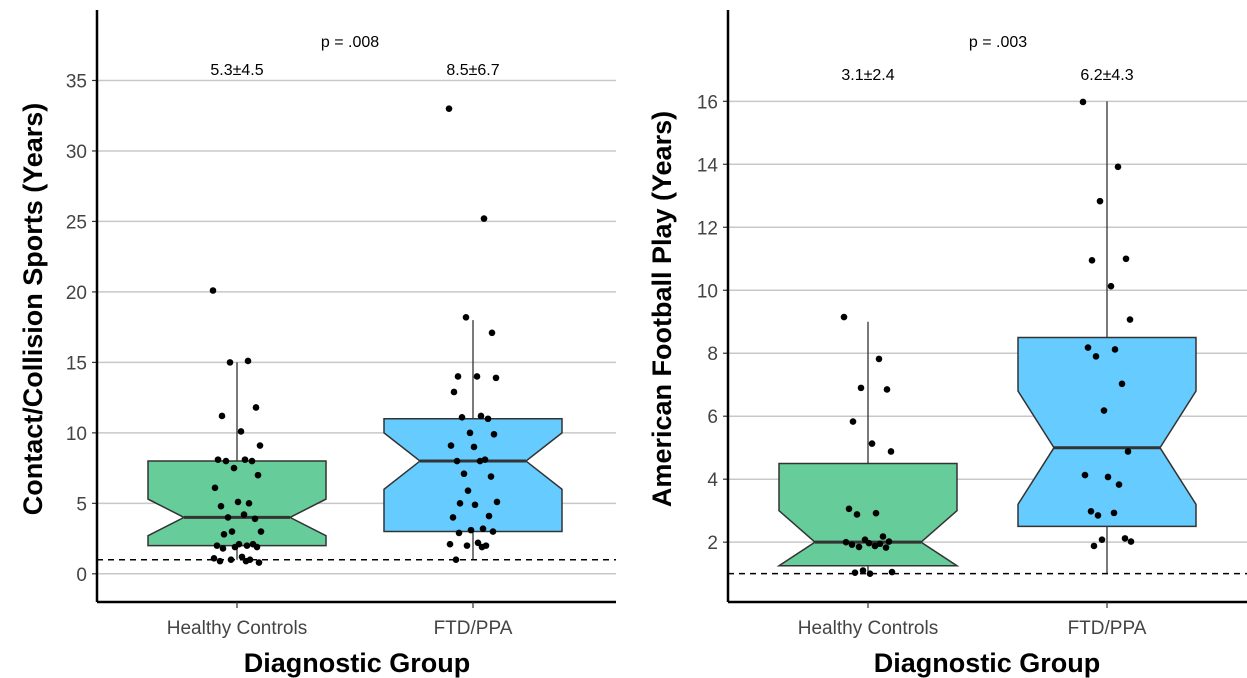 The image size is (1247, 678). I want to click on p-value-label: p = .008, so click(350, 42).